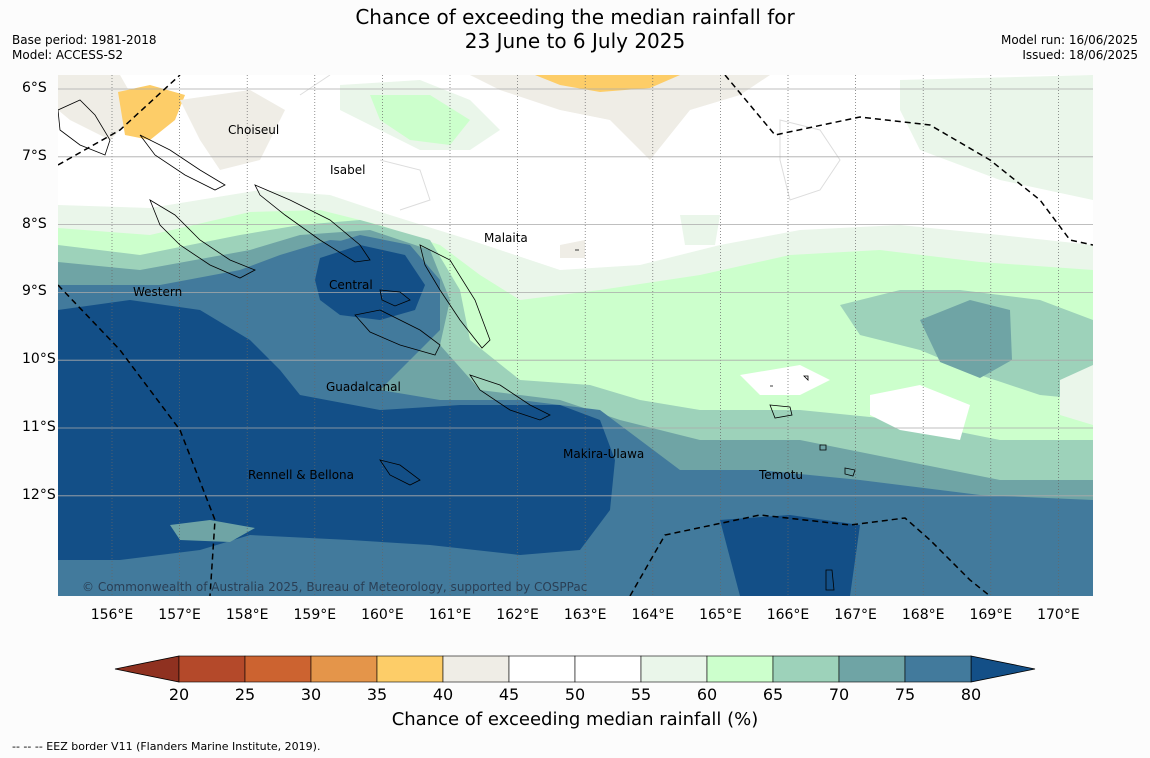  Describe the element at coordinates (247, 615) in the screenshot. I see `longitude-label: 158°E` at that location.